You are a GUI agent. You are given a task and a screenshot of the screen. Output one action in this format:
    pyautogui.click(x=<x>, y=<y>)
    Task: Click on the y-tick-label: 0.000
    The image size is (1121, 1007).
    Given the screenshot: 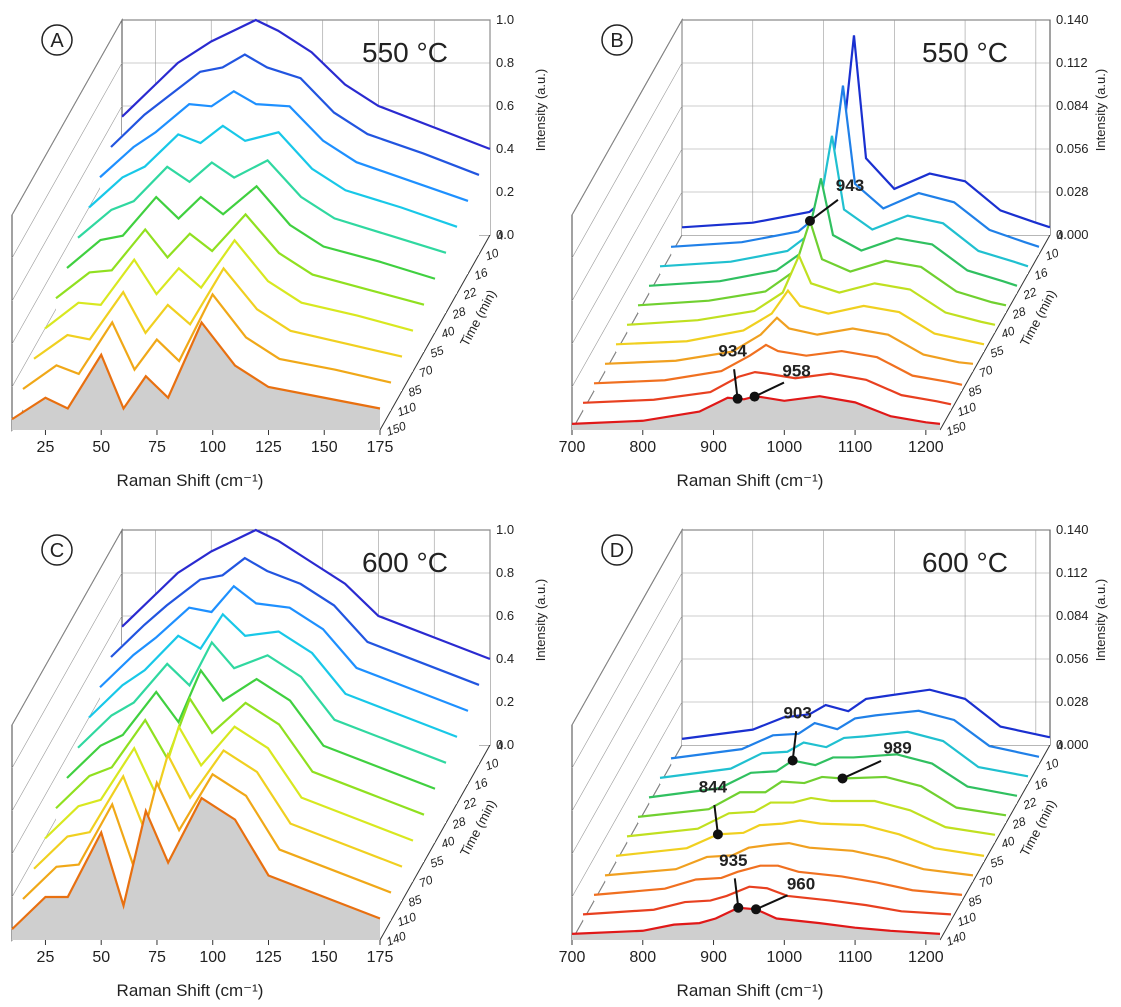 What is the action you would take?
    pyautogui.click(x=1072, y=234)
    